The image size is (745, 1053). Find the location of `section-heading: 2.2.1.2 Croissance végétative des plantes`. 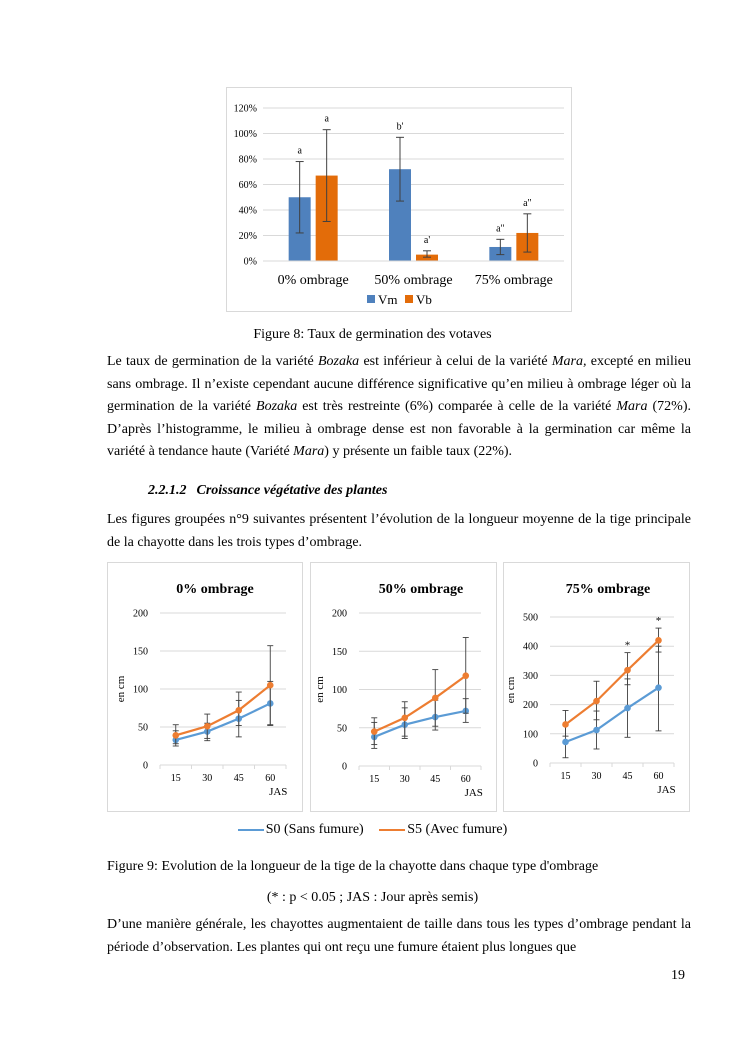

section-heading: 2.2.1.2 Croissance végétative des plantes is located at coordinates (267, 491).